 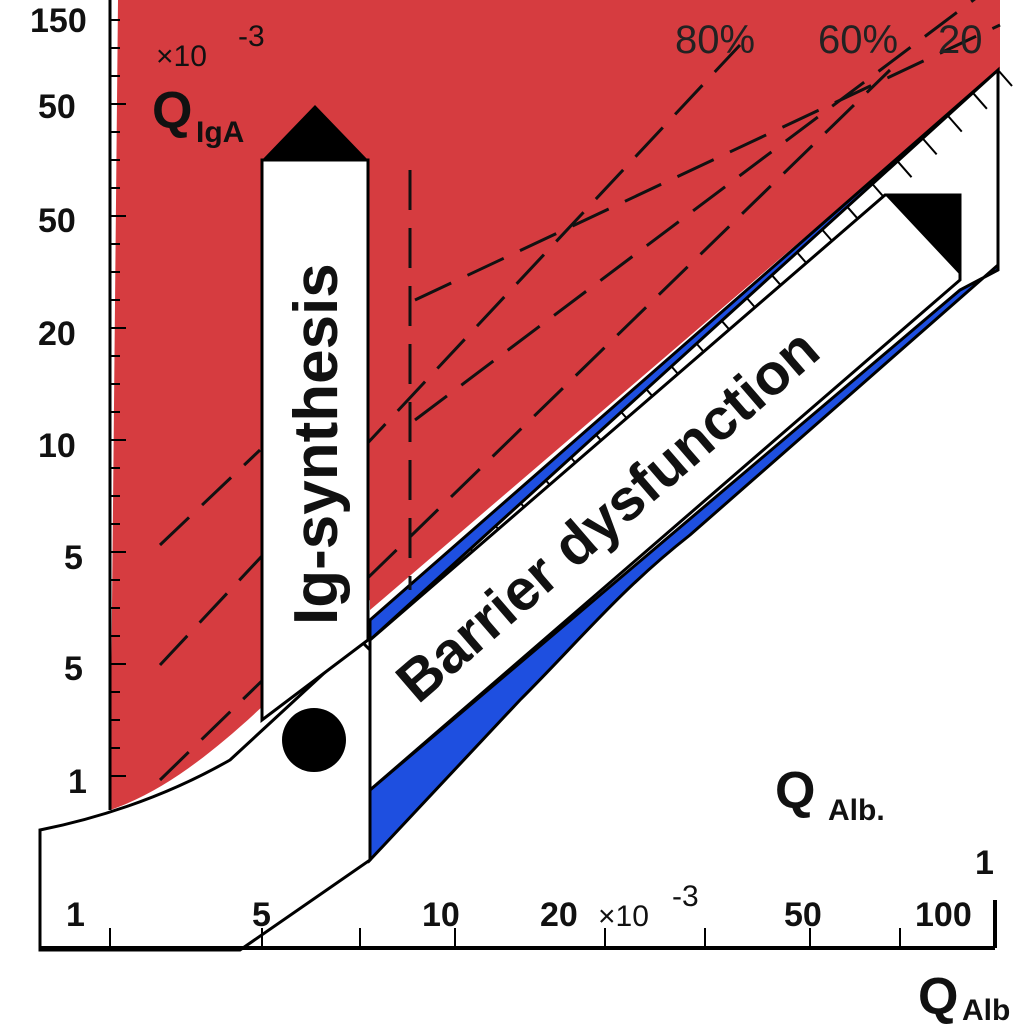 I want to click on barrier-arrowhead, so click(x=922, y=235).